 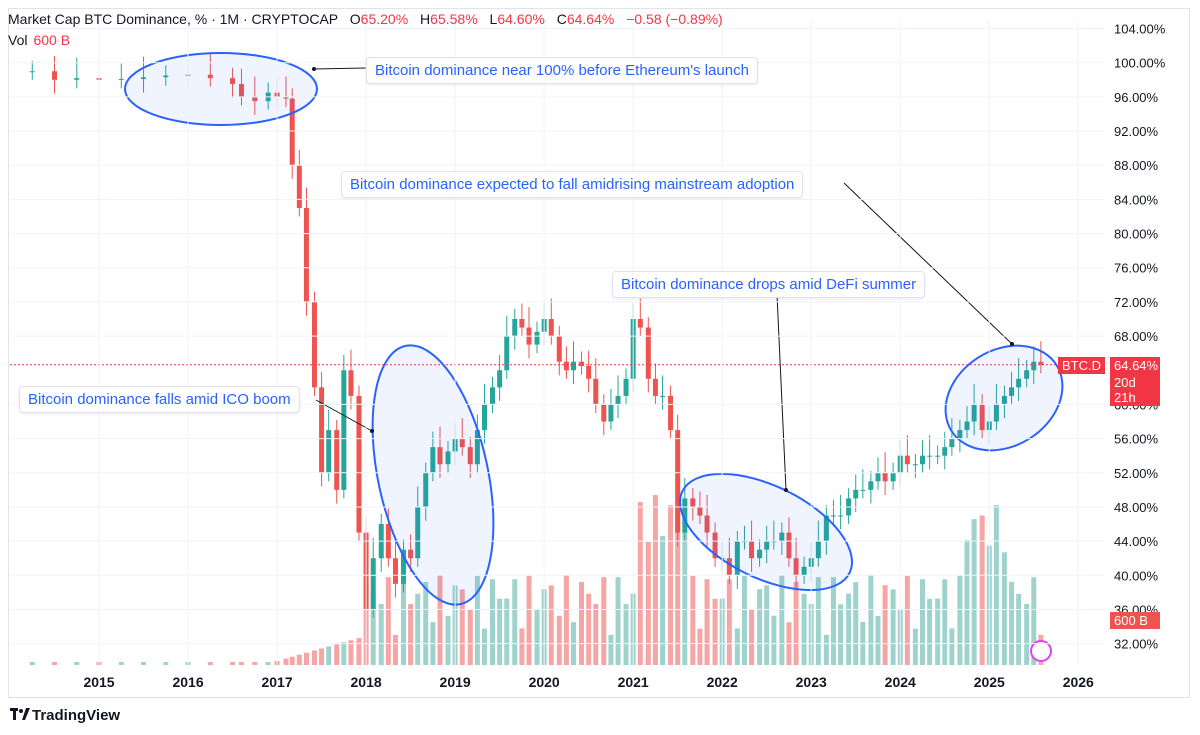 I want to click on y-tick-label: 88.00%, so click(x=1136, y=165).